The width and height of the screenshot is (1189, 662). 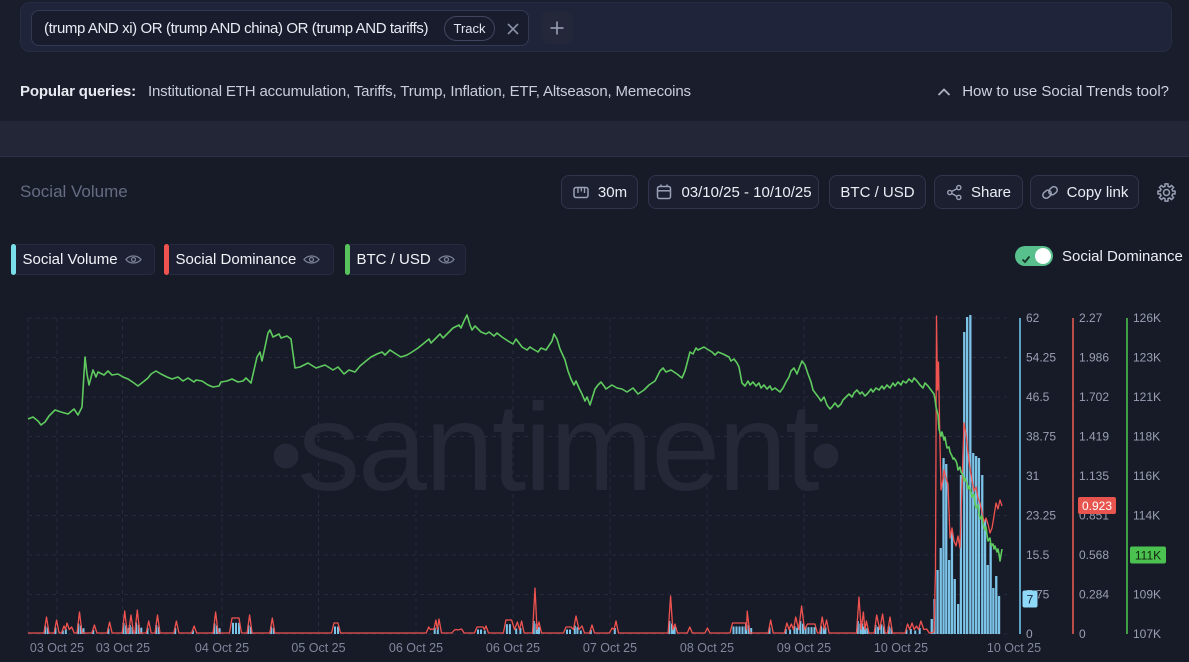 I want to click on svg-text: 7, so click(x=1030, y=600).